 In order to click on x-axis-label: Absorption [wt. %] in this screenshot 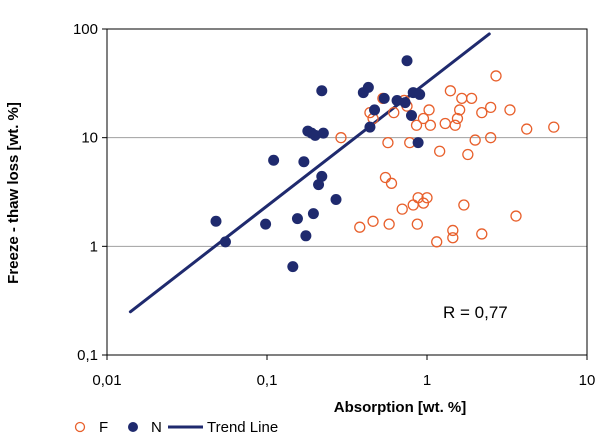, I will do `click(400, 407)`.